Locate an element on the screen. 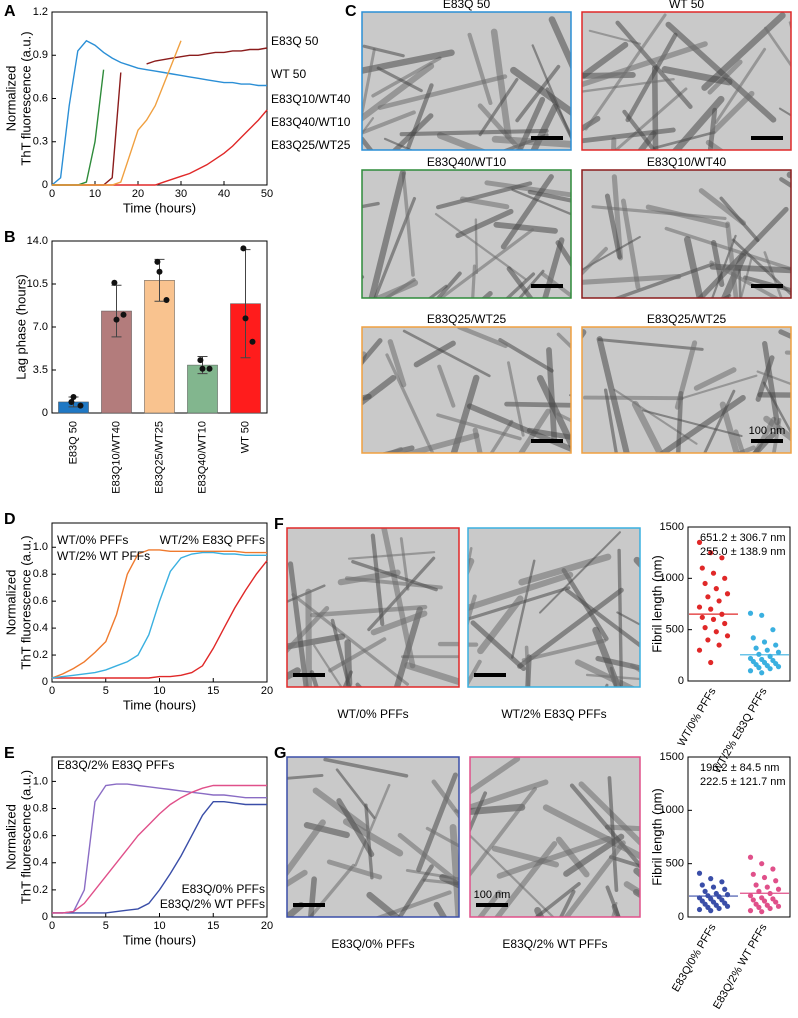  y-tick-label: 500 is located at coordinates (675, 630).